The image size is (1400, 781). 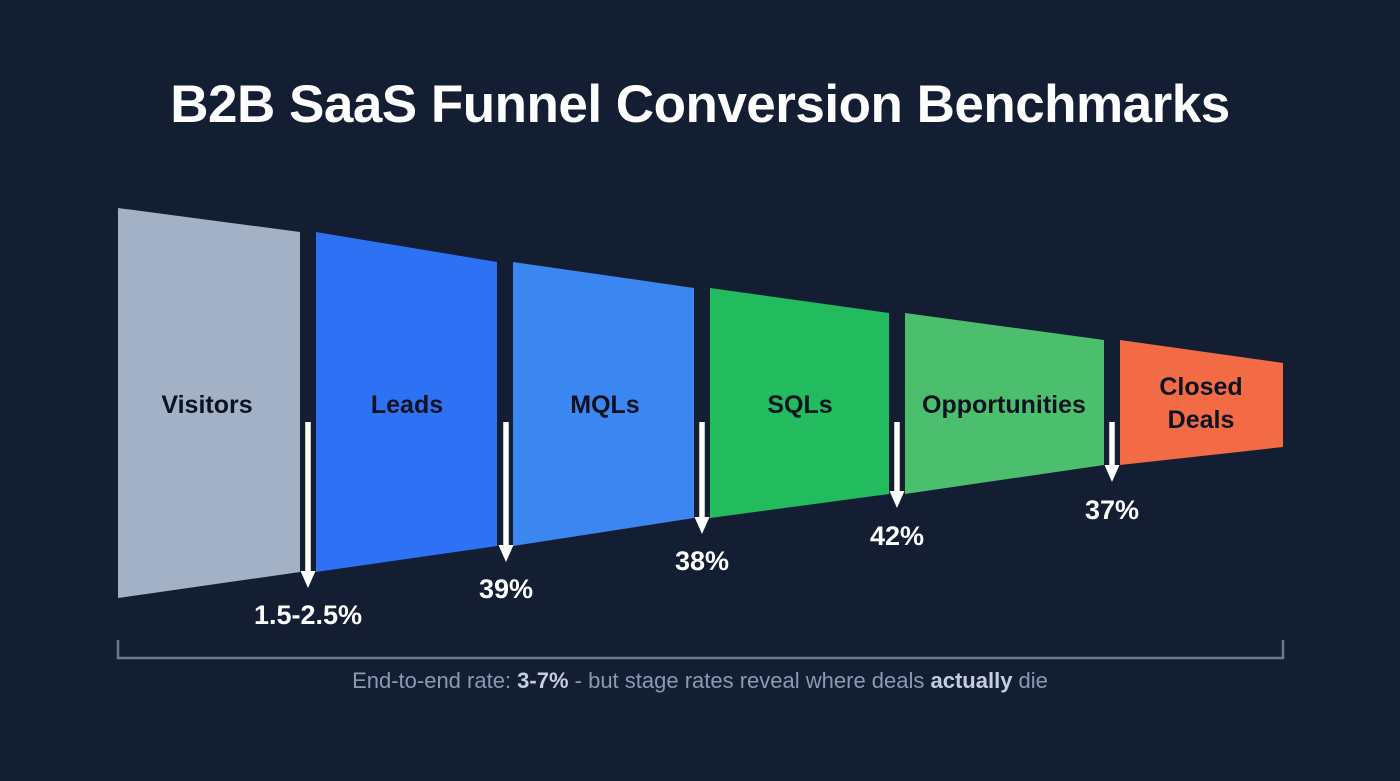 I want to click on footer-rate-value: 3-7%, so click(x=543, y=680).